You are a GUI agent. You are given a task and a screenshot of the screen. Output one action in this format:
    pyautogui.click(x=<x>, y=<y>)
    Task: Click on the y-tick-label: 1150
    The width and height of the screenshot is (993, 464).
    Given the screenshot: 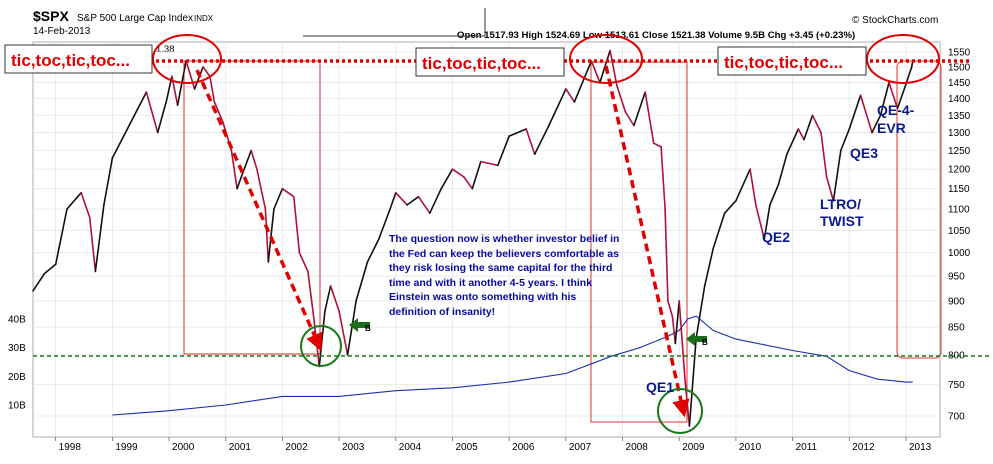 What is the action you would take?
    pyautogui.click(x=959, y=189)
    